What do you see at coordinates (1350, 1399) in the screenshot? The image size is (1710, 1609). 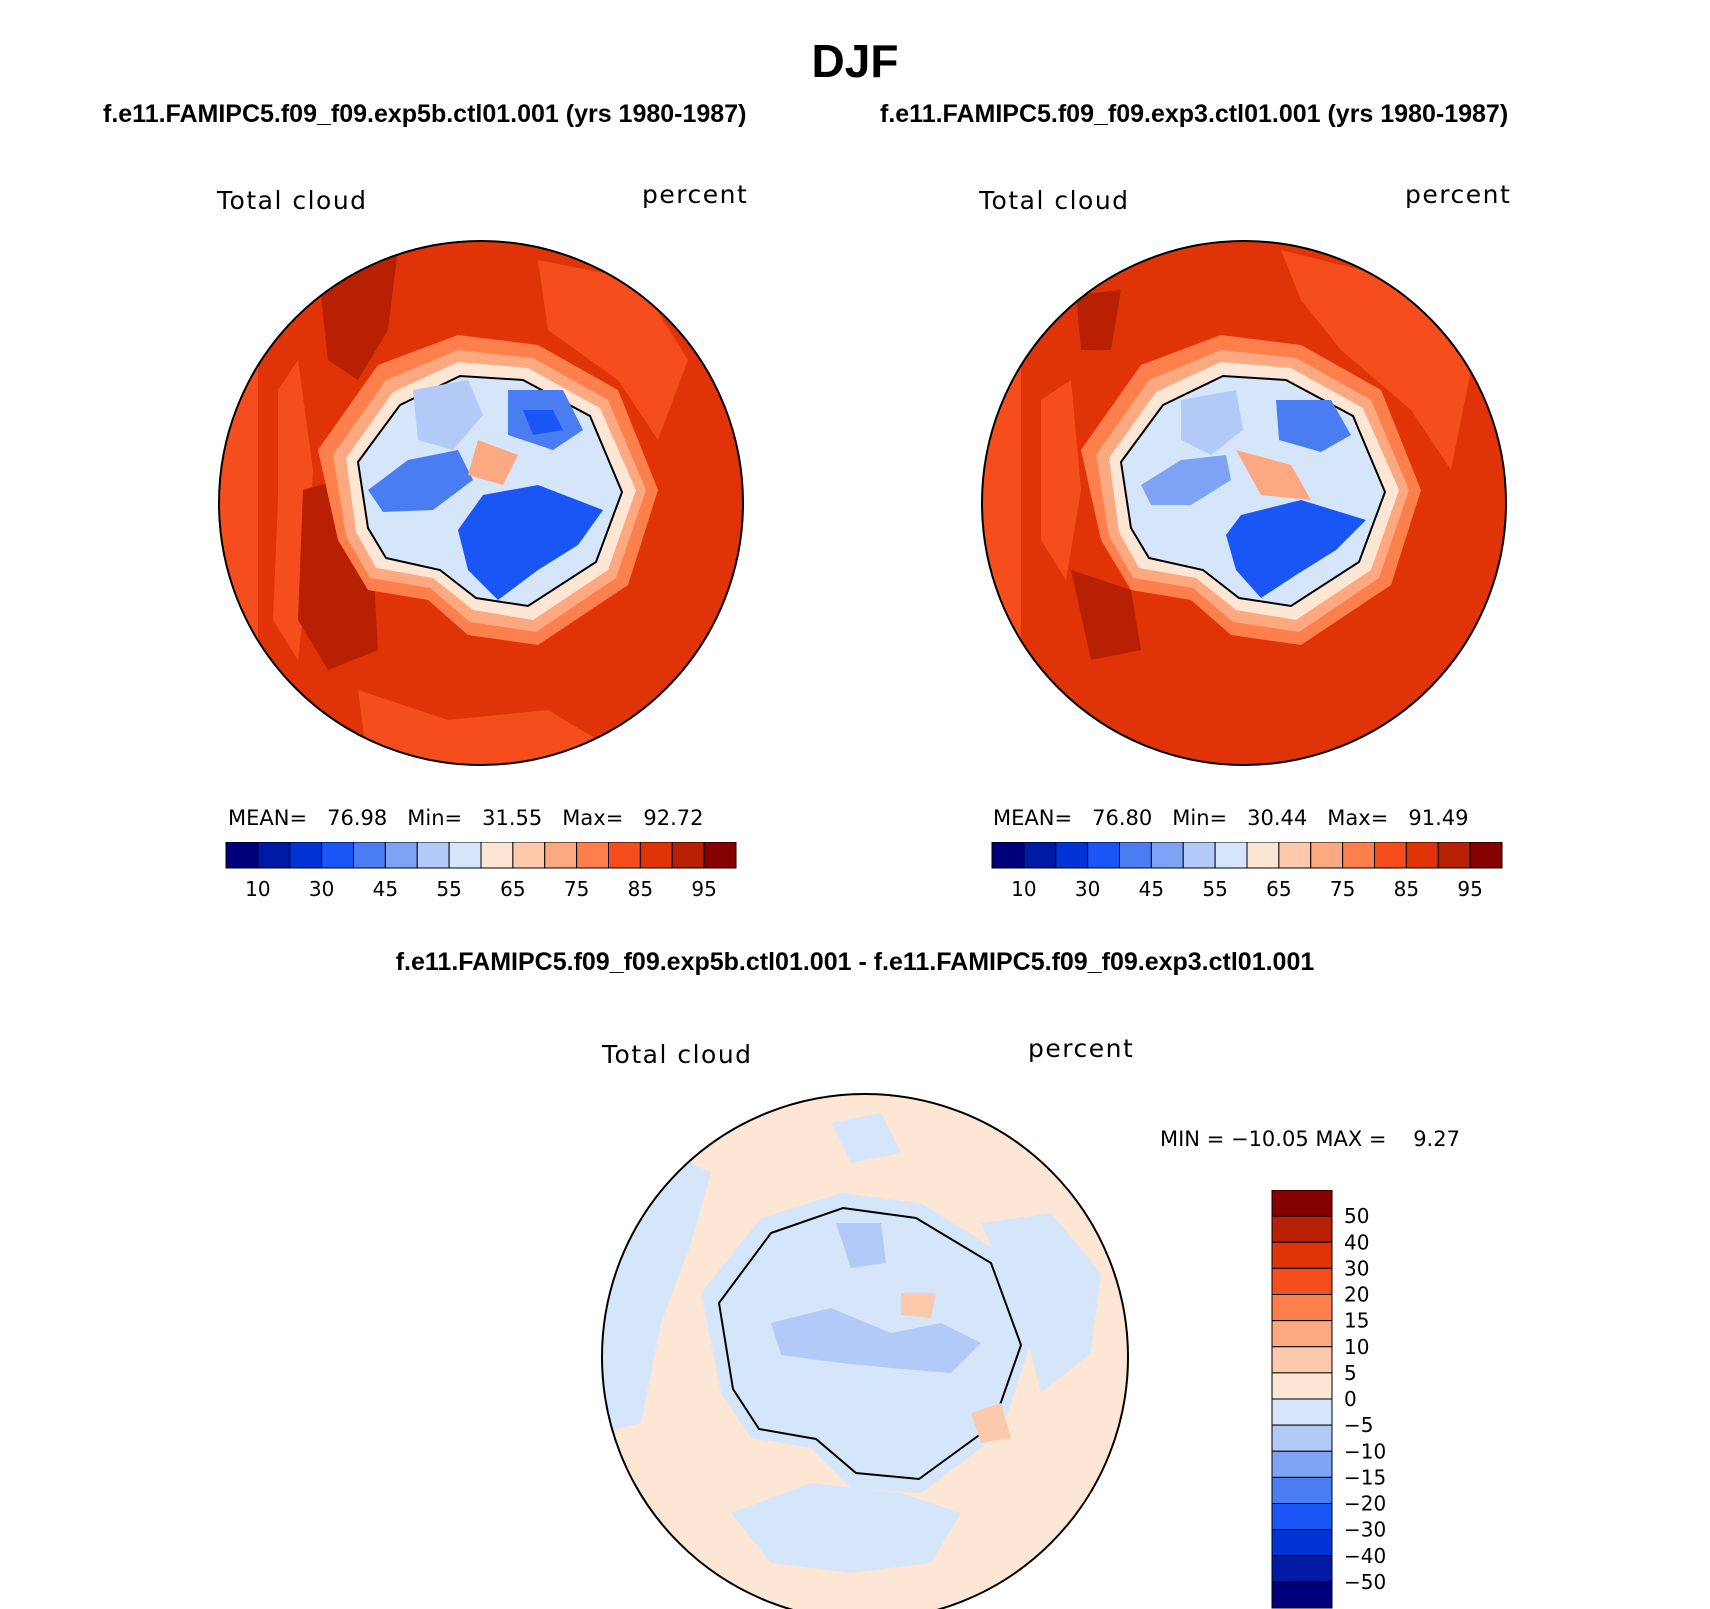 I see `colorbar-tick-label: 0` at bounding box center [1350, 1399].